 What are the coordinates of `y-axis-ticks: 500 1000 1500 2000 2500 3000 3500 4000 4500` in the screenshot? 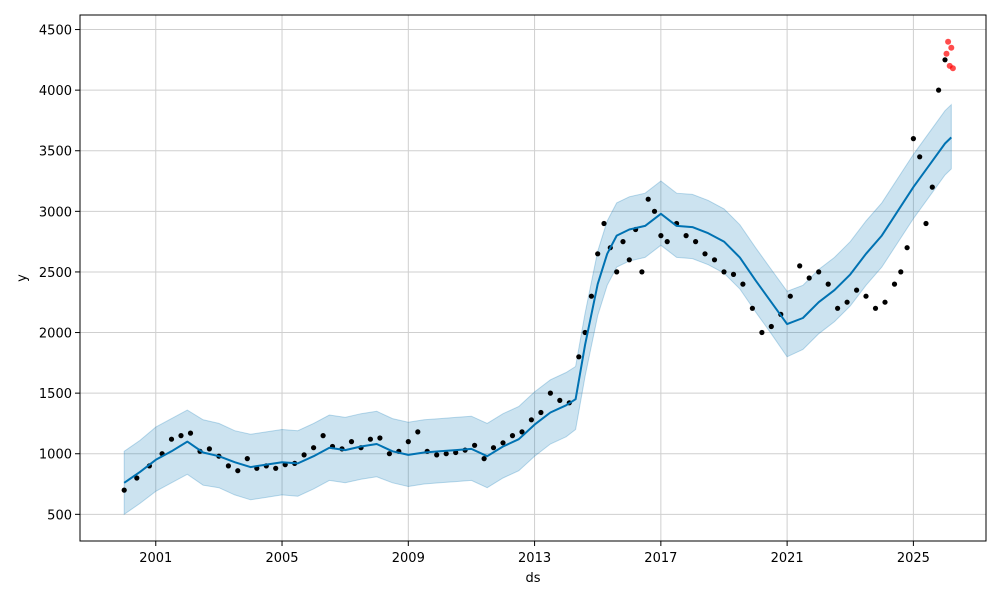 It's located at (59, 273).